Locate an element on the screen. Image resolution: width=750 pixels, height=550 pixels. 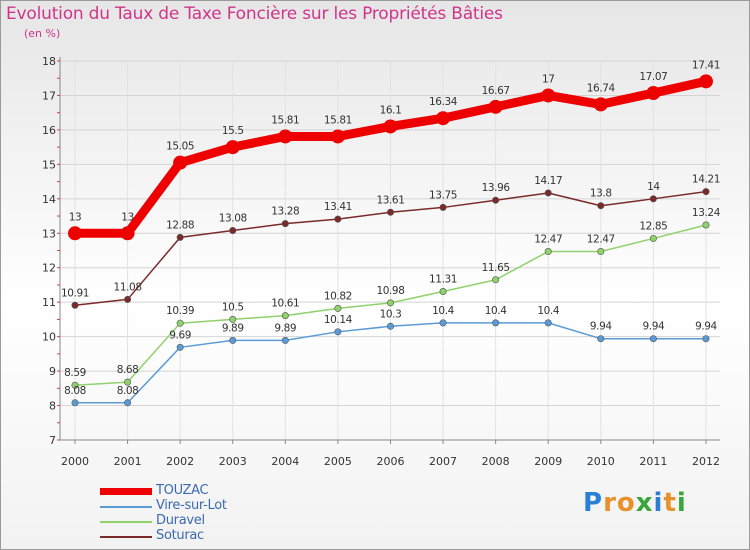
logo-letter: P is located at coordinates (593, 503).